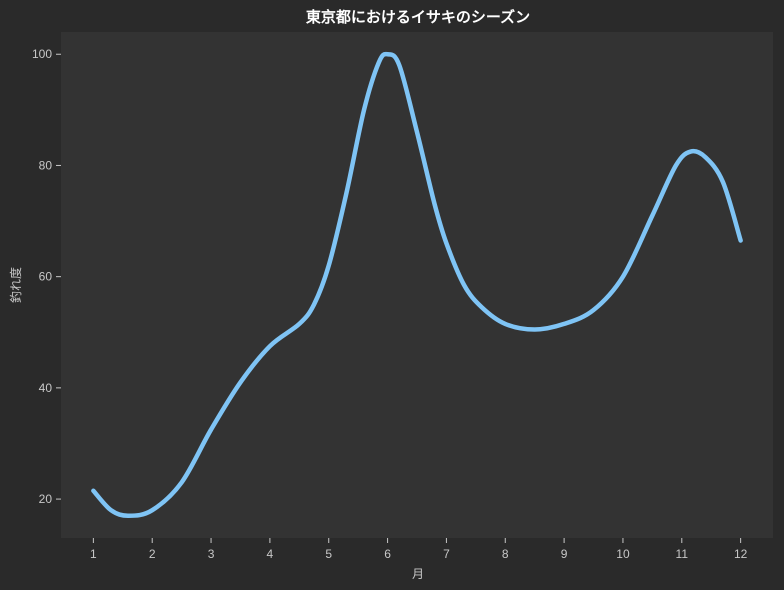 Image resolution: width=784 pixels, height=590 pixels. What do you see at coordinates (42, 54) in the screenshot?
I see `y-tick-label: 100` at bounding box center [42, 54].